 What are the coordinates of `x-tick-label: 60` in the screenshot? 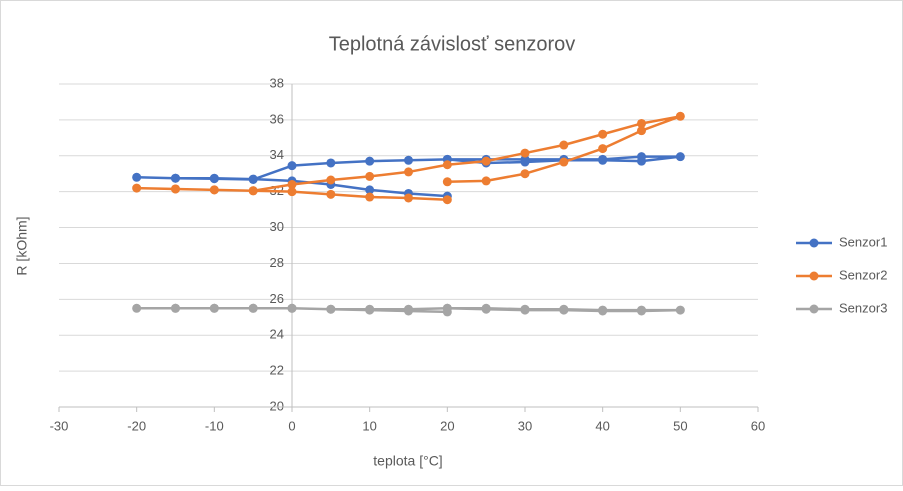 It's located at (758, 425).